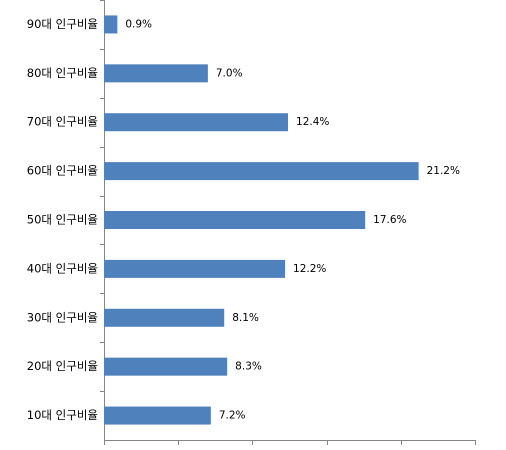 Image resolution: width=506 pixels, height=450 pixels. What do you see at coordinates (229, 73) in the screenshot?
I see `data-label: 7.0%` at bounding box center [229, 73].